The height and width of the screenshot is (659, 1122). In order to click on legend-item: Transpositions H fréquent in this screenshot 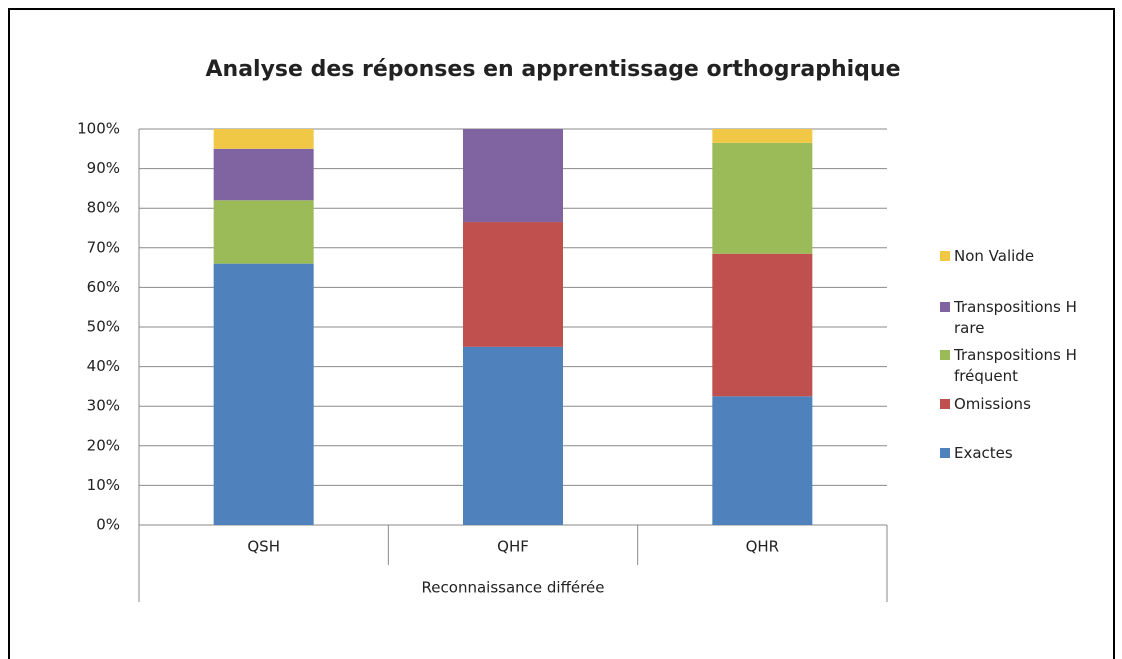, I will do `click(1022, 366)`.